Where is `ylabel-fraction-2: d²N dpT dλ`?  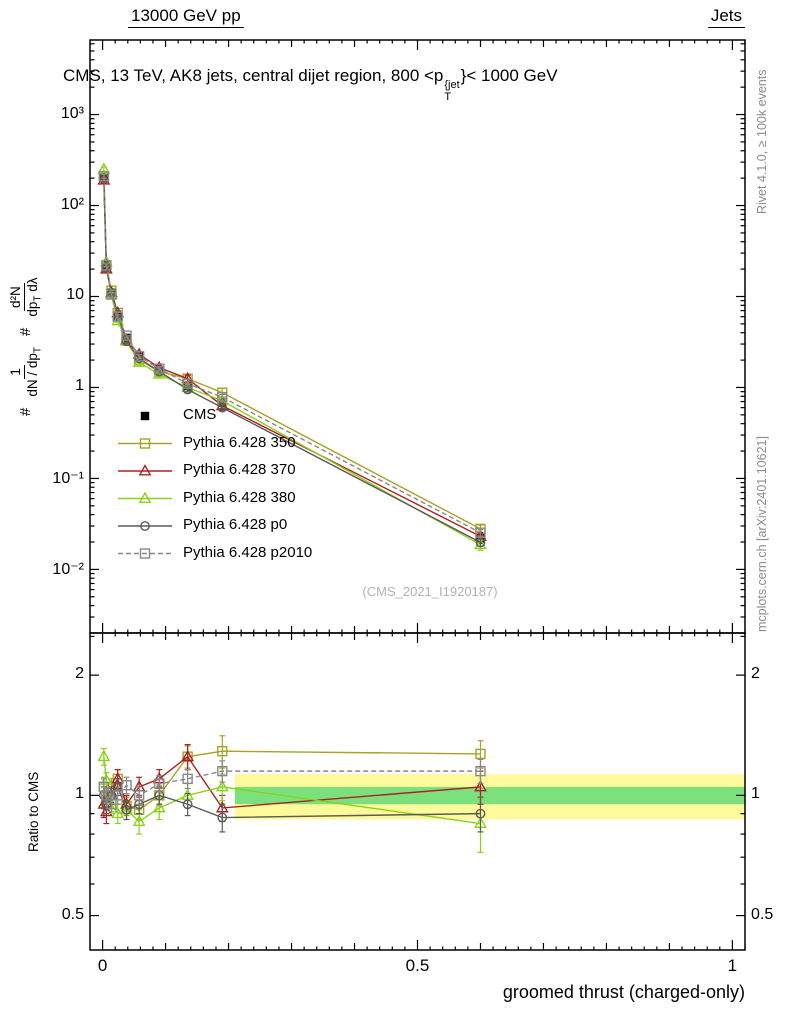
ylabel-fraction-2: d²N dpT dλ is located at coordinates (26, 297).